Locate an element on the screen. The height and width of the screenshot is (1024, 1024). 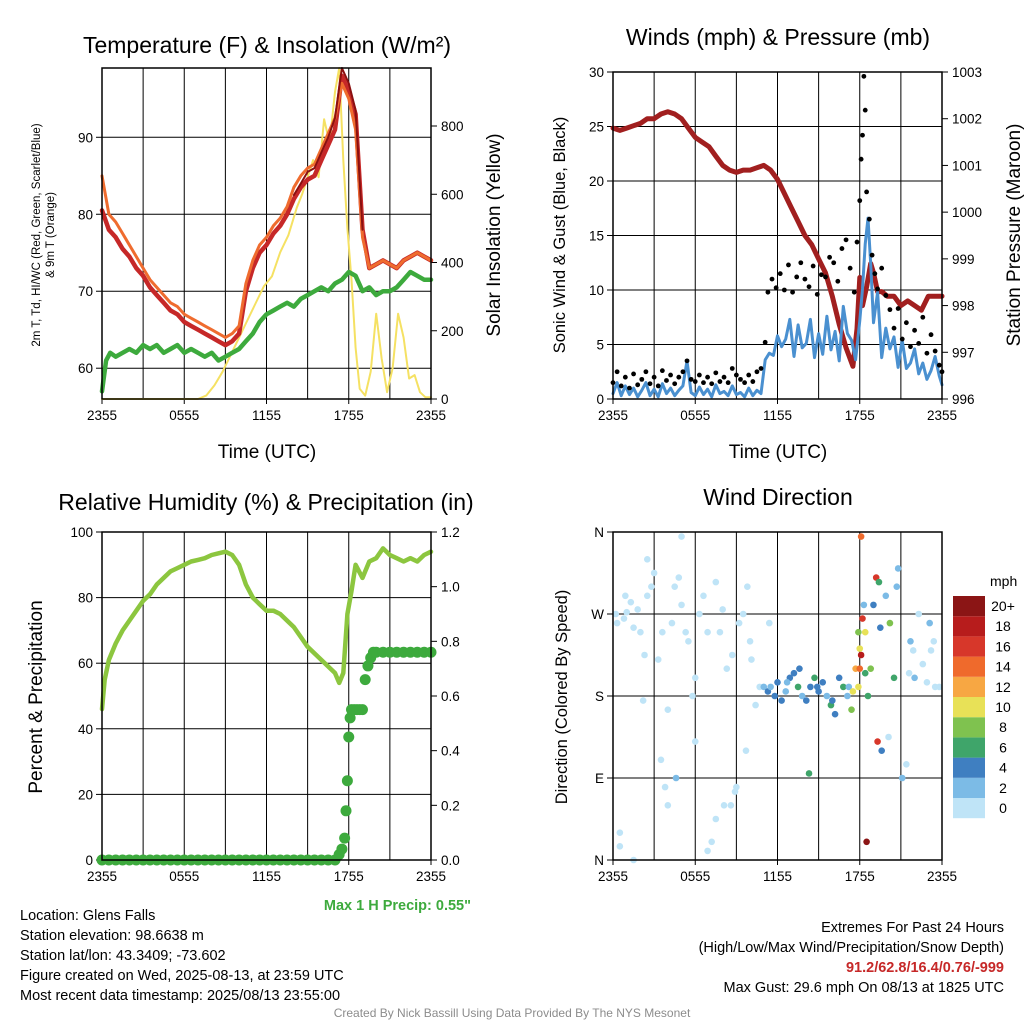
humidity-y2tick-label: 0.8 is located at coordinates (450, 641).